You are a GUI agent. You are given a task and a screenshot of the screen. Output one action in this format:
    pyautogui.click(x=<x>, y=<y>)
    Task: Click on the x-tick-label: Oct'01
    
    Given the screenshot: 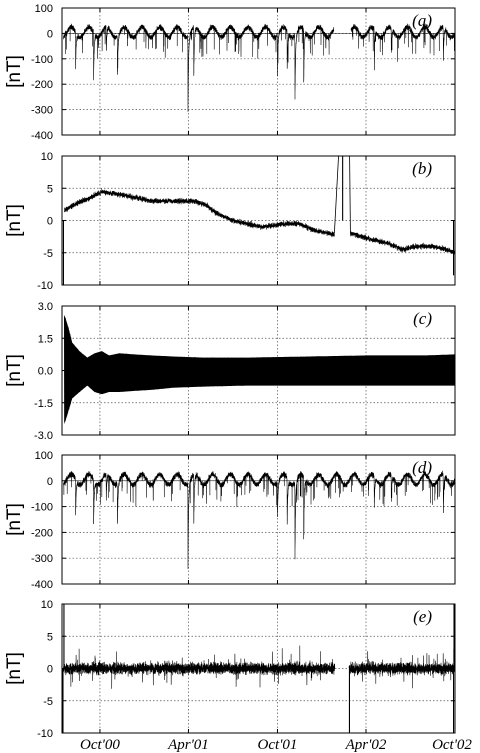 What is the action you would take?
    pyautogui.click(x=278, y=745)
    